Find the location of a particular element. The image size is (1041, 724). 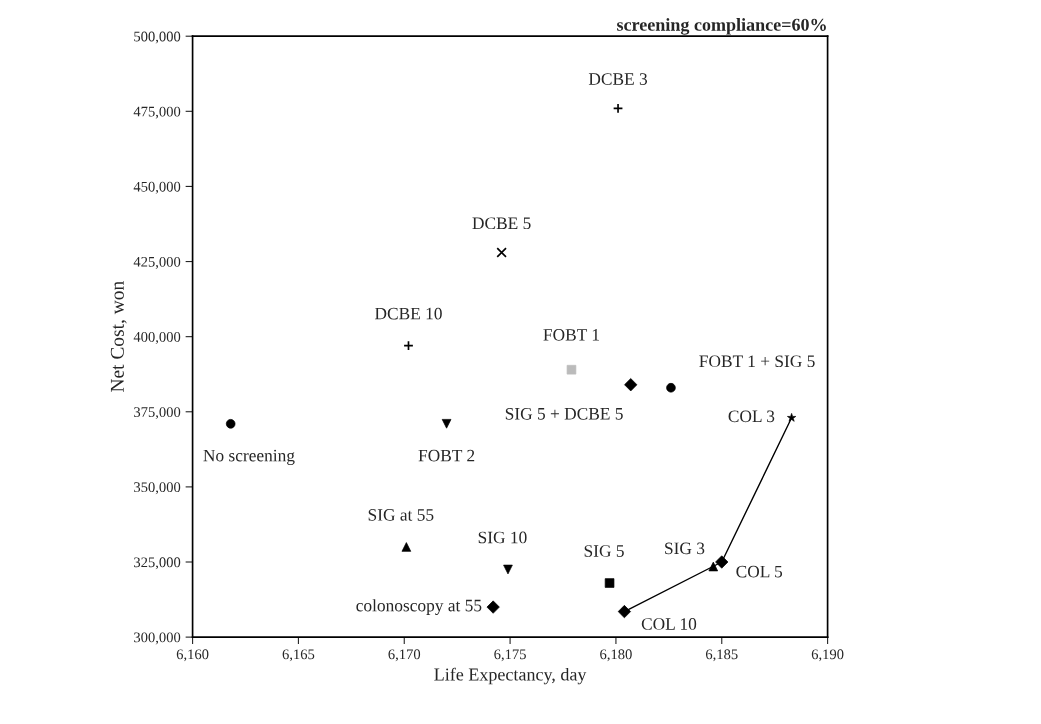

y-tick-label: 350,000 is located at coordinates (157, 488).